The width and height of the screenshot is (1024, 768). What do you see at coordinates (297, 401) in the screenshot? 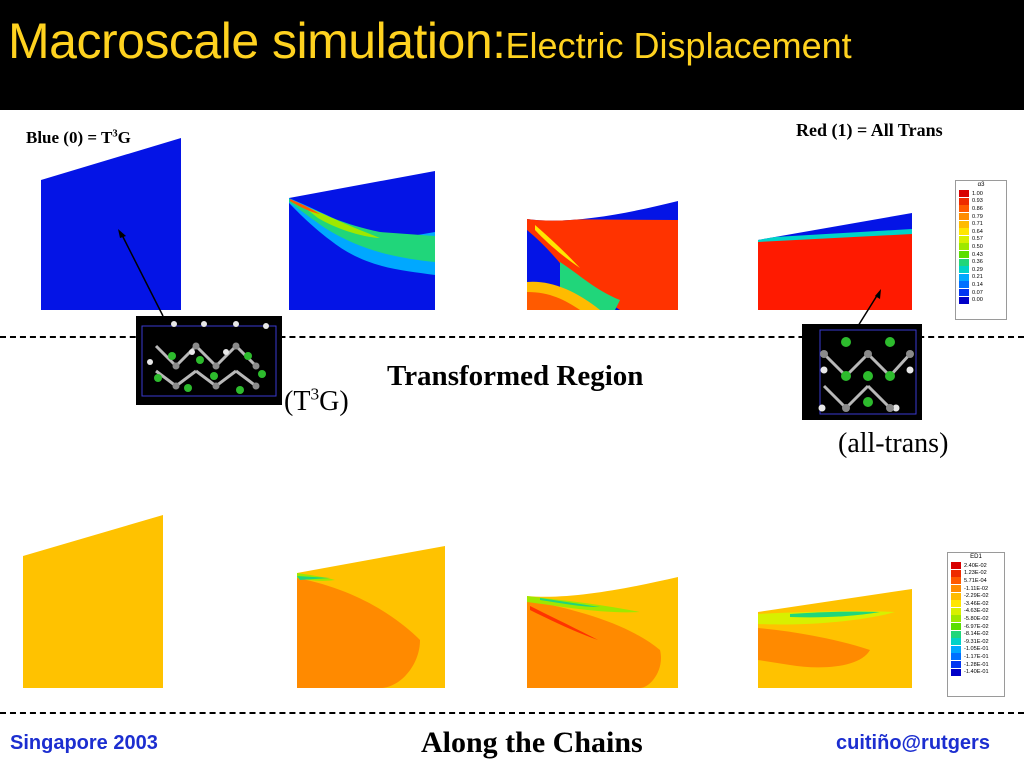
I see `t3g-prefix: (T` at bounding box center [297, 401].